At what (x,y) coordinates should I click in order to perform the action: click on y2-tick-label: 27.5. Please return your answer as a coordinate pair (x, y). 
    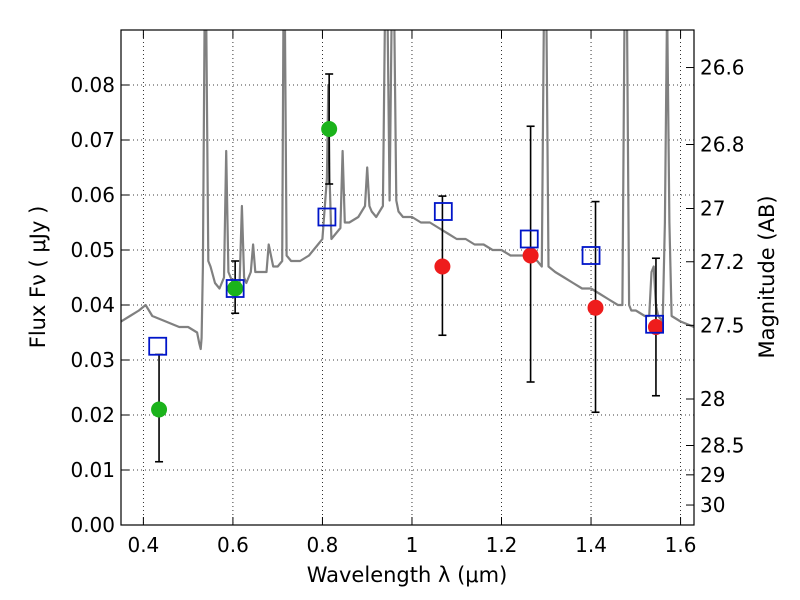
    Looking at the image, I should click on (722, 325).